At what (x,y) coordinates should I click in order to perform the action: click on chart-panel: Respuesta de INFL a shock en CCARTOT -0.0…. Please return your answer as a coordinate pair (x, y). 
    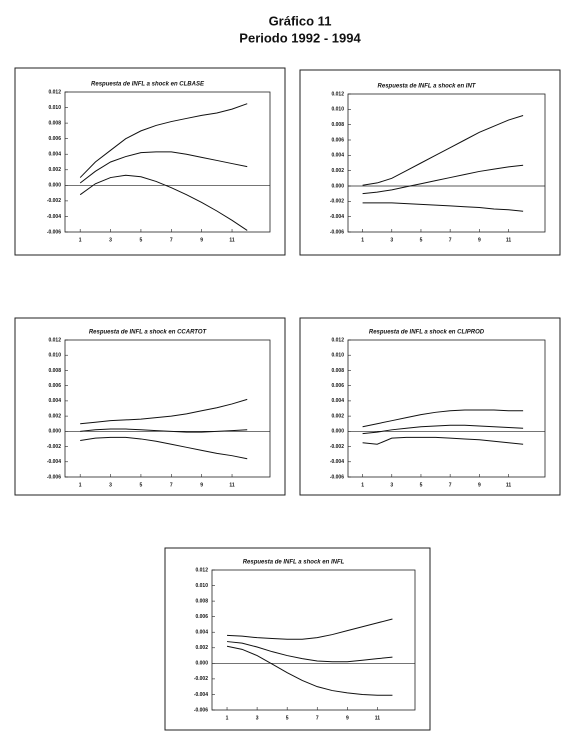
    Looking at the image, I should click on (150, 406).